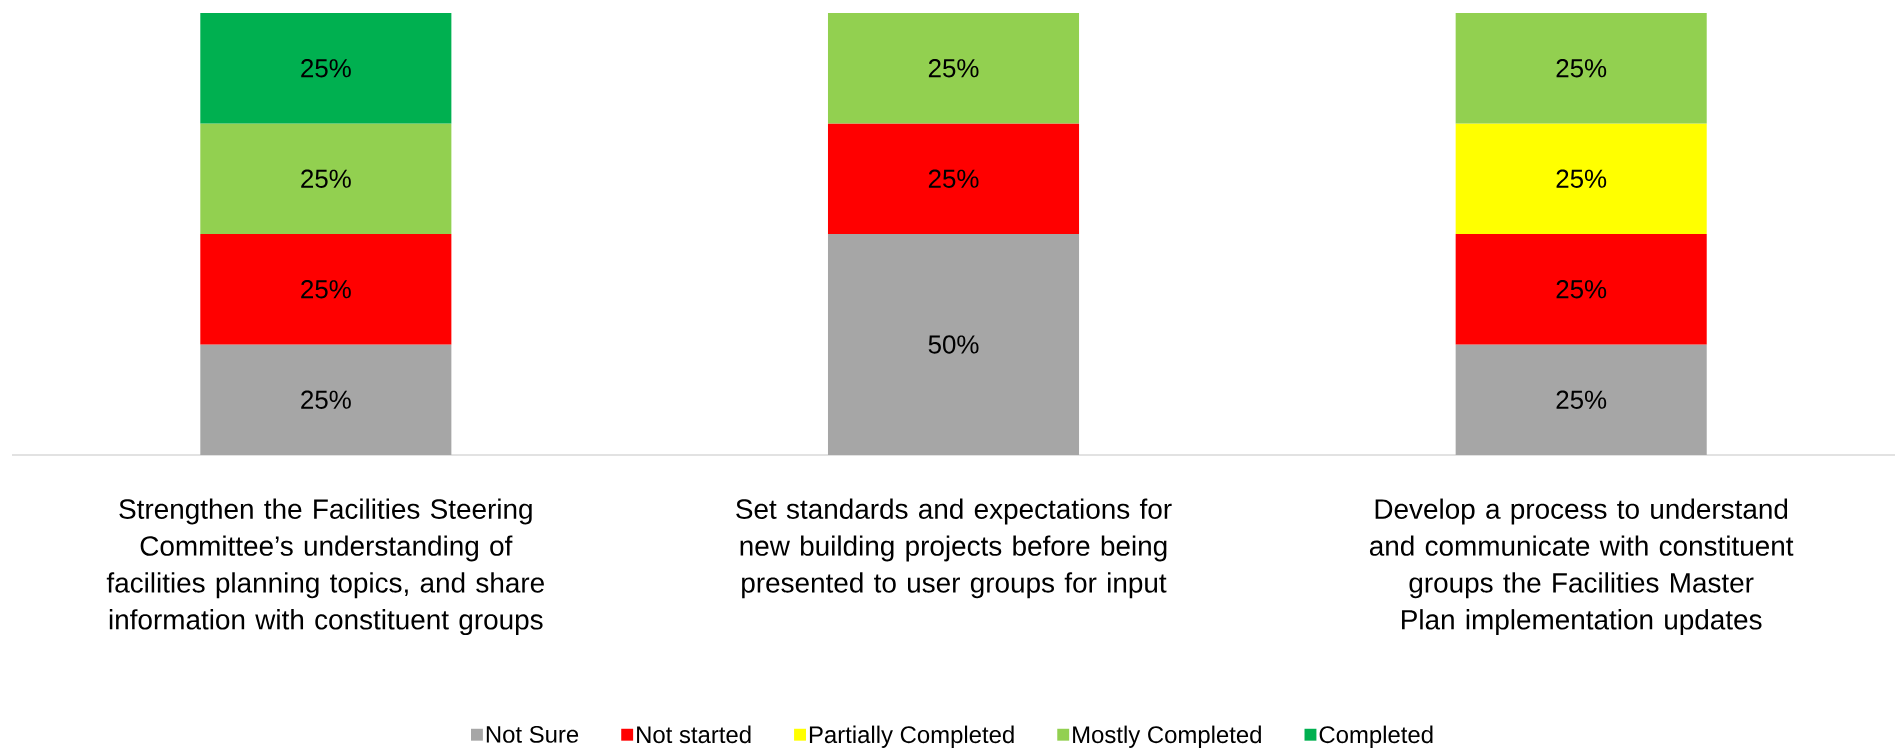 Image resolution: width=1895 pixels, height=756 pixels. What do you see at coordinates (954, 548) in the screenshot?
I see `x-tick-label: Set standards and expectations for new building projects before being presented to user groups for input` at bounding box center [954, 548].